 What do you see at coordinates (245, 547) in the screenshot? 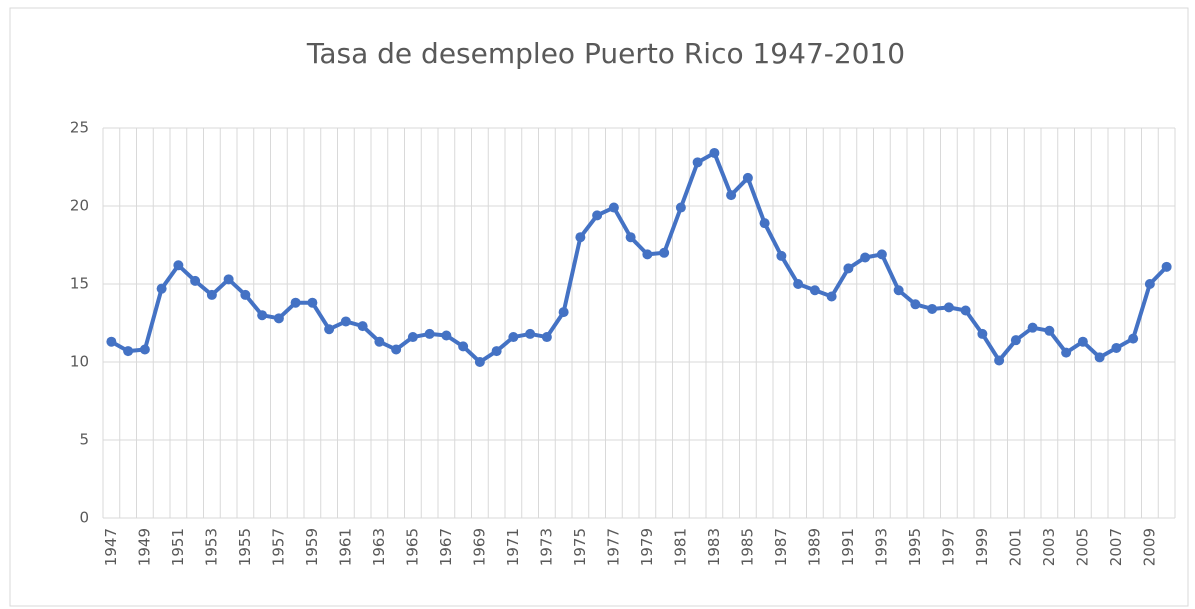
I see `x-tick-label: 1955` at bounding box center [245, 547].